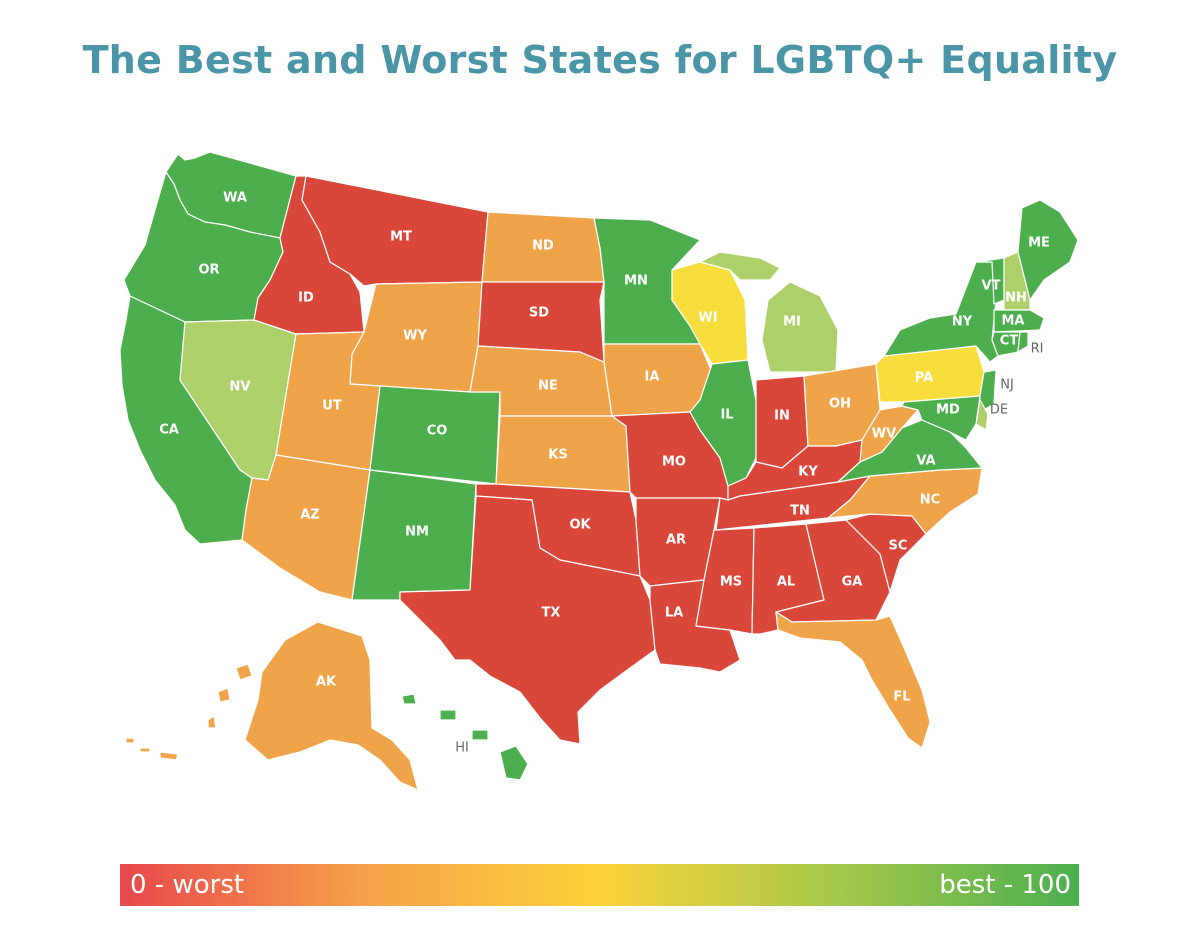 This screenshot has width=1200, height=942. I want to click on state-md, so click(941, 418).